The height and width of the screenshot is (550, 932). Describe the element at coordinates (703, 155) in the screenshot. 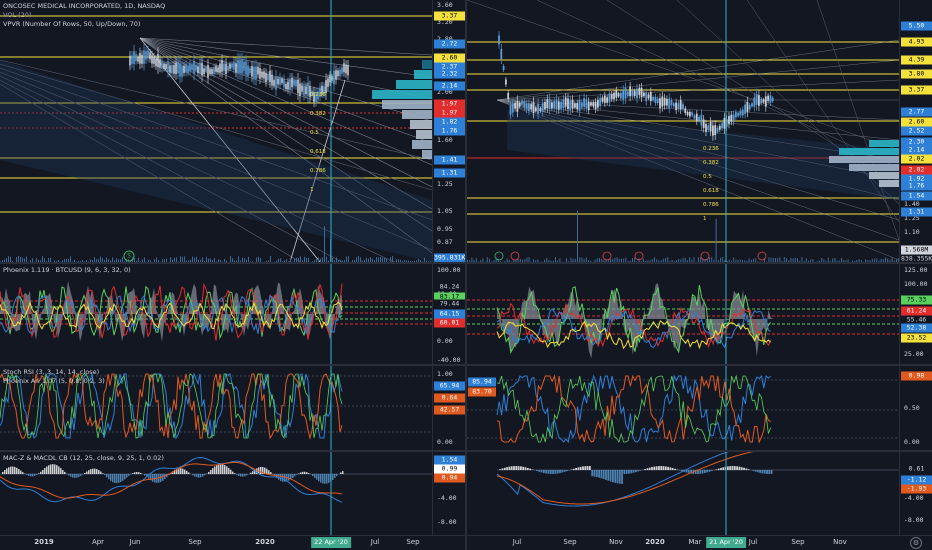

I see `channel-fill` at that location.